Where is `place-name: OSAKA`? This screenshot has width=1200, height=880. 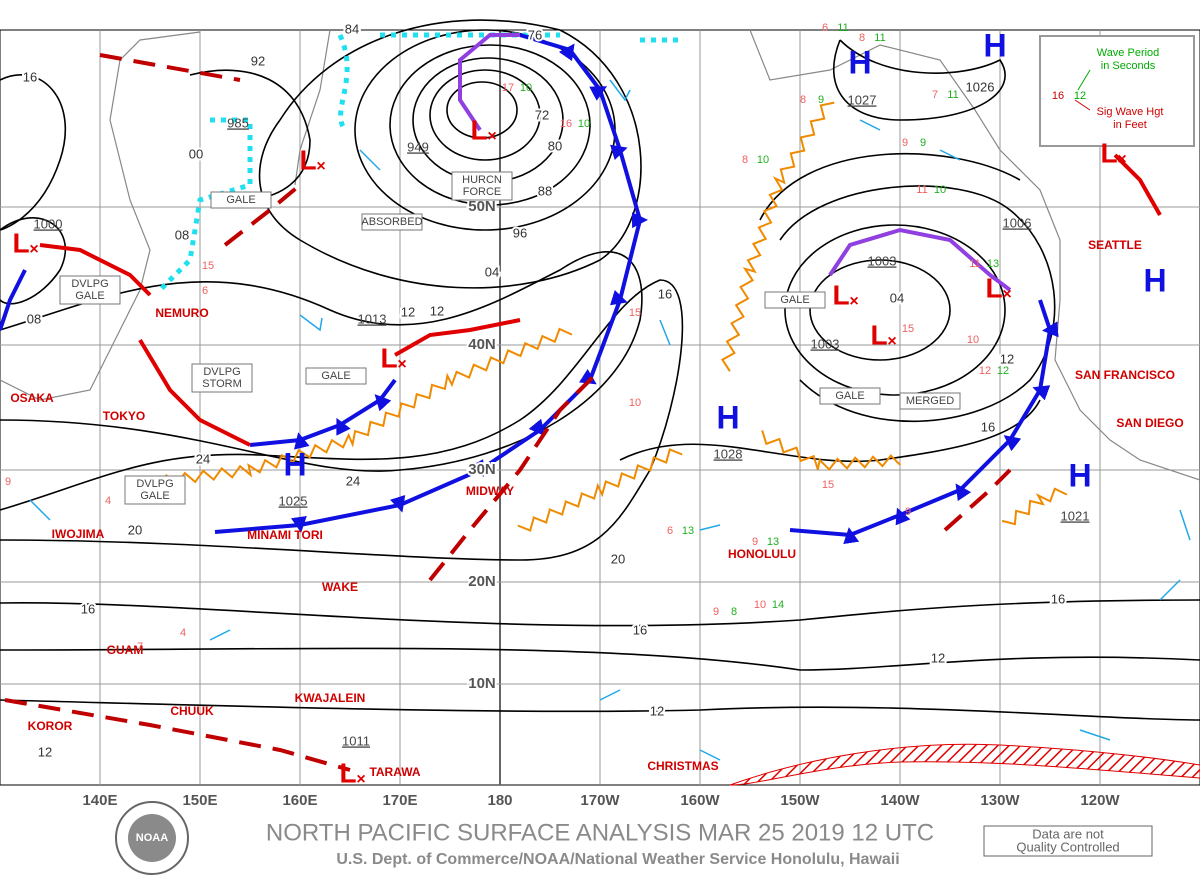
place-name: OSAKA is located at coordinates (32, 398).